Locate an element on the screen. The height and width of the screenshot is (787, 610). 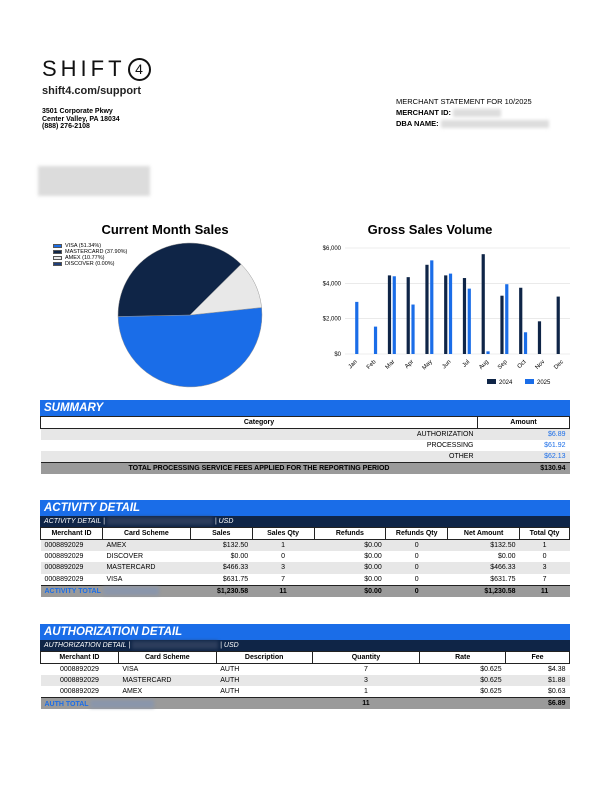
activity-col-header: Refunds Qty is located at coordinates (417, 533).